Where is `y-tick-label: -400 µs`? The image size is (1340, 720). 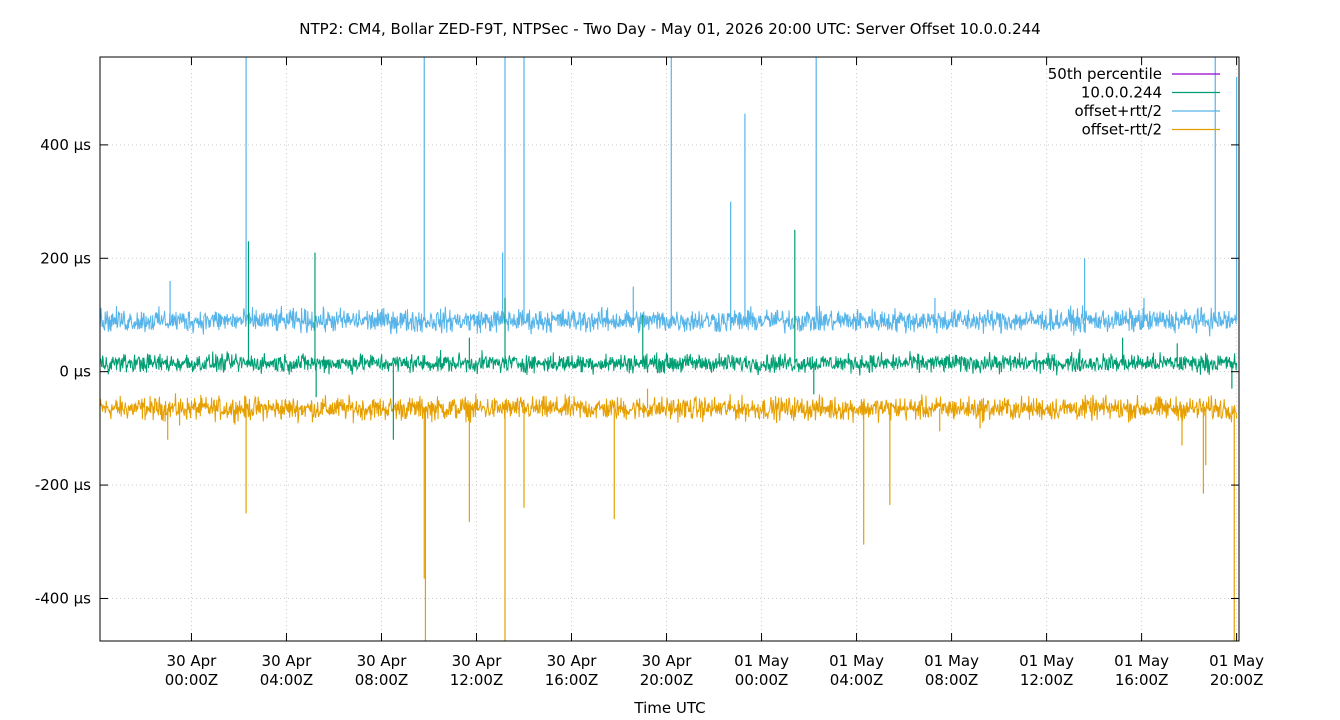
y-tick-label: -400 µs is located at coordinates (63, 598).